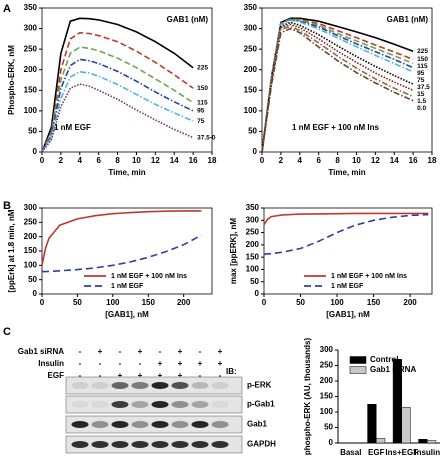 The image size is (447, 466). Describe the element at coordinates (257, 424) in the screenshot. I see `band-label: Gab1` at that location.